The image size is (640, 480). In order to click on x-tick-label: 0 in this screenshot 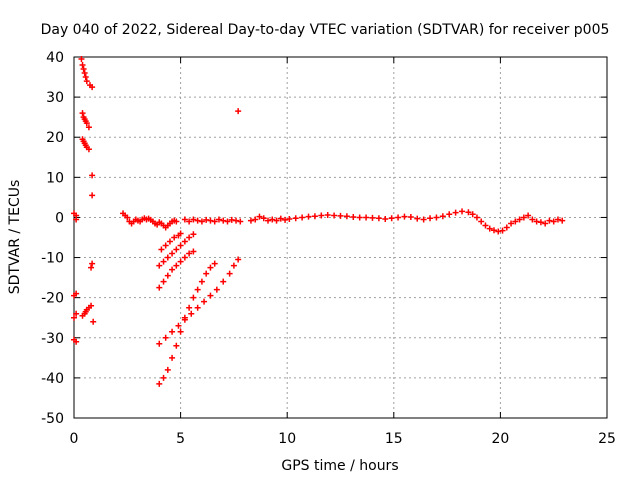, I will do `click(74, 439)`.